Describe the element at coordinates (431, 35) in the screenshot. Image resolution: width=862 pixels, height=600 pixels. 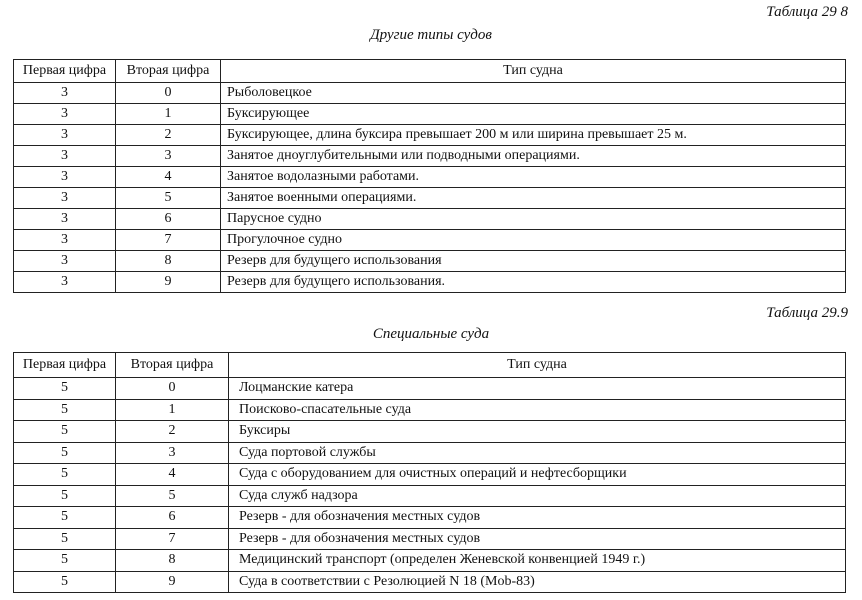
I see `table1-title: Другие типы судов` at that location.